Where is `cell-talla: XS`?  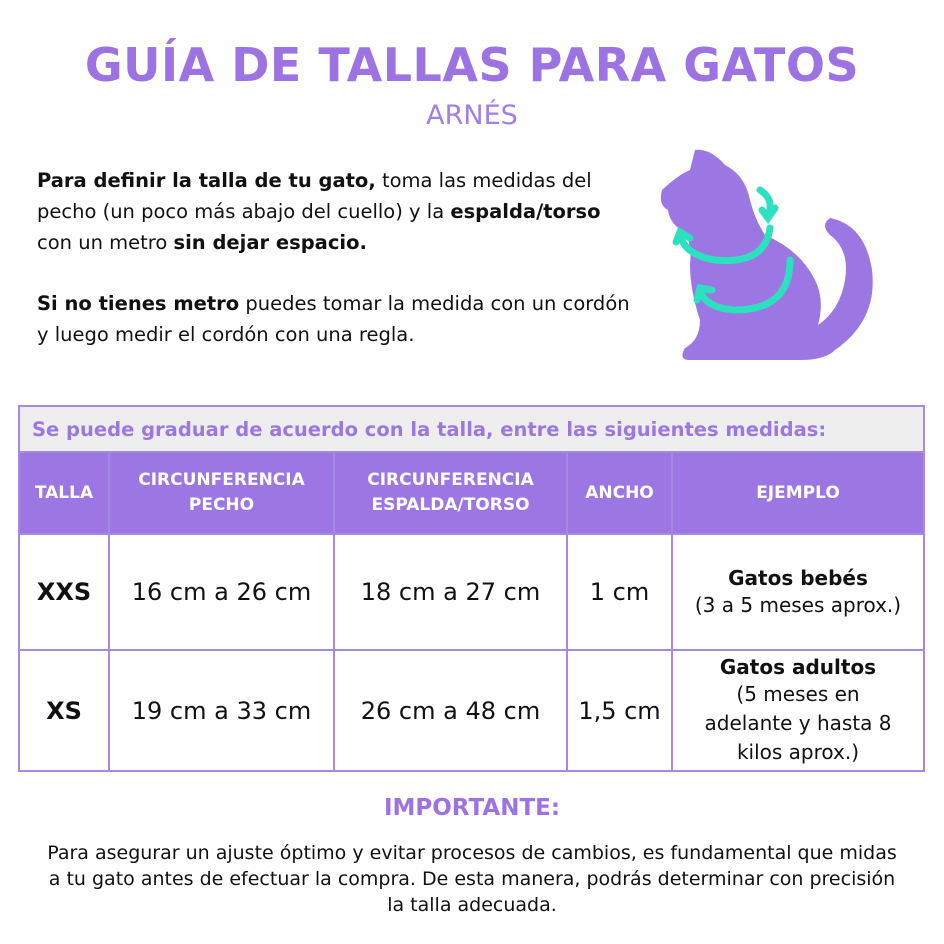
cell-talla: XS is located at coordinates (64, 710).